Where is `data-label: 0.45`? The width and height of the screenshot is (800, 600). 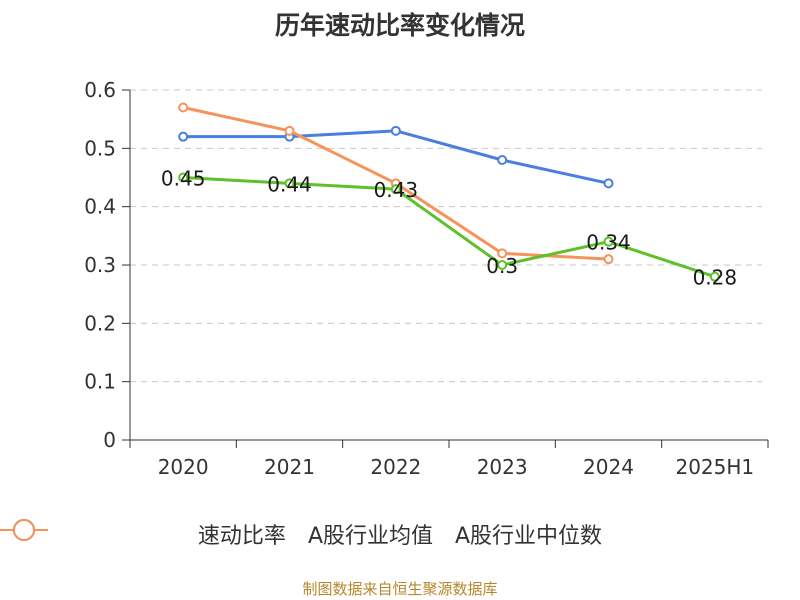 data-label: 0.45 is located at coordinates (183, 179).